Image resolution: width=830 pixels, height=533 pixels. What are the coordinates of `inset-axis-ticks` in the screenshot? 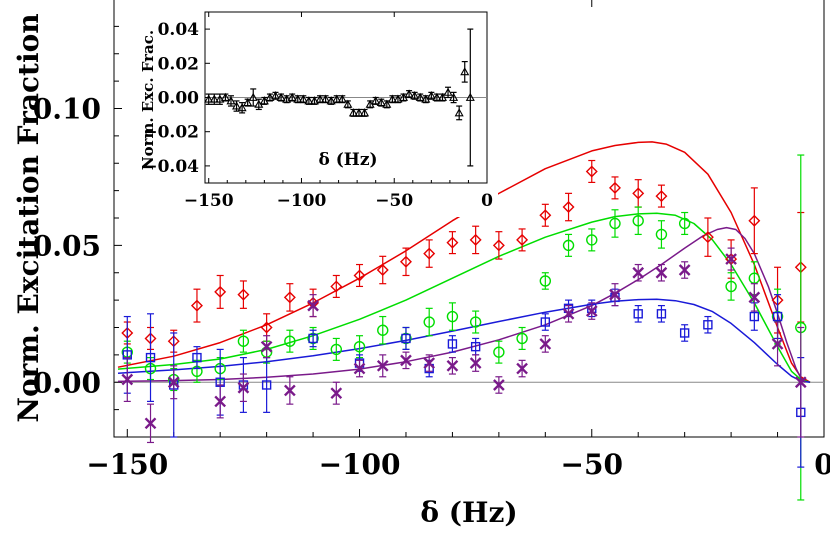 It's located at (346, 97).